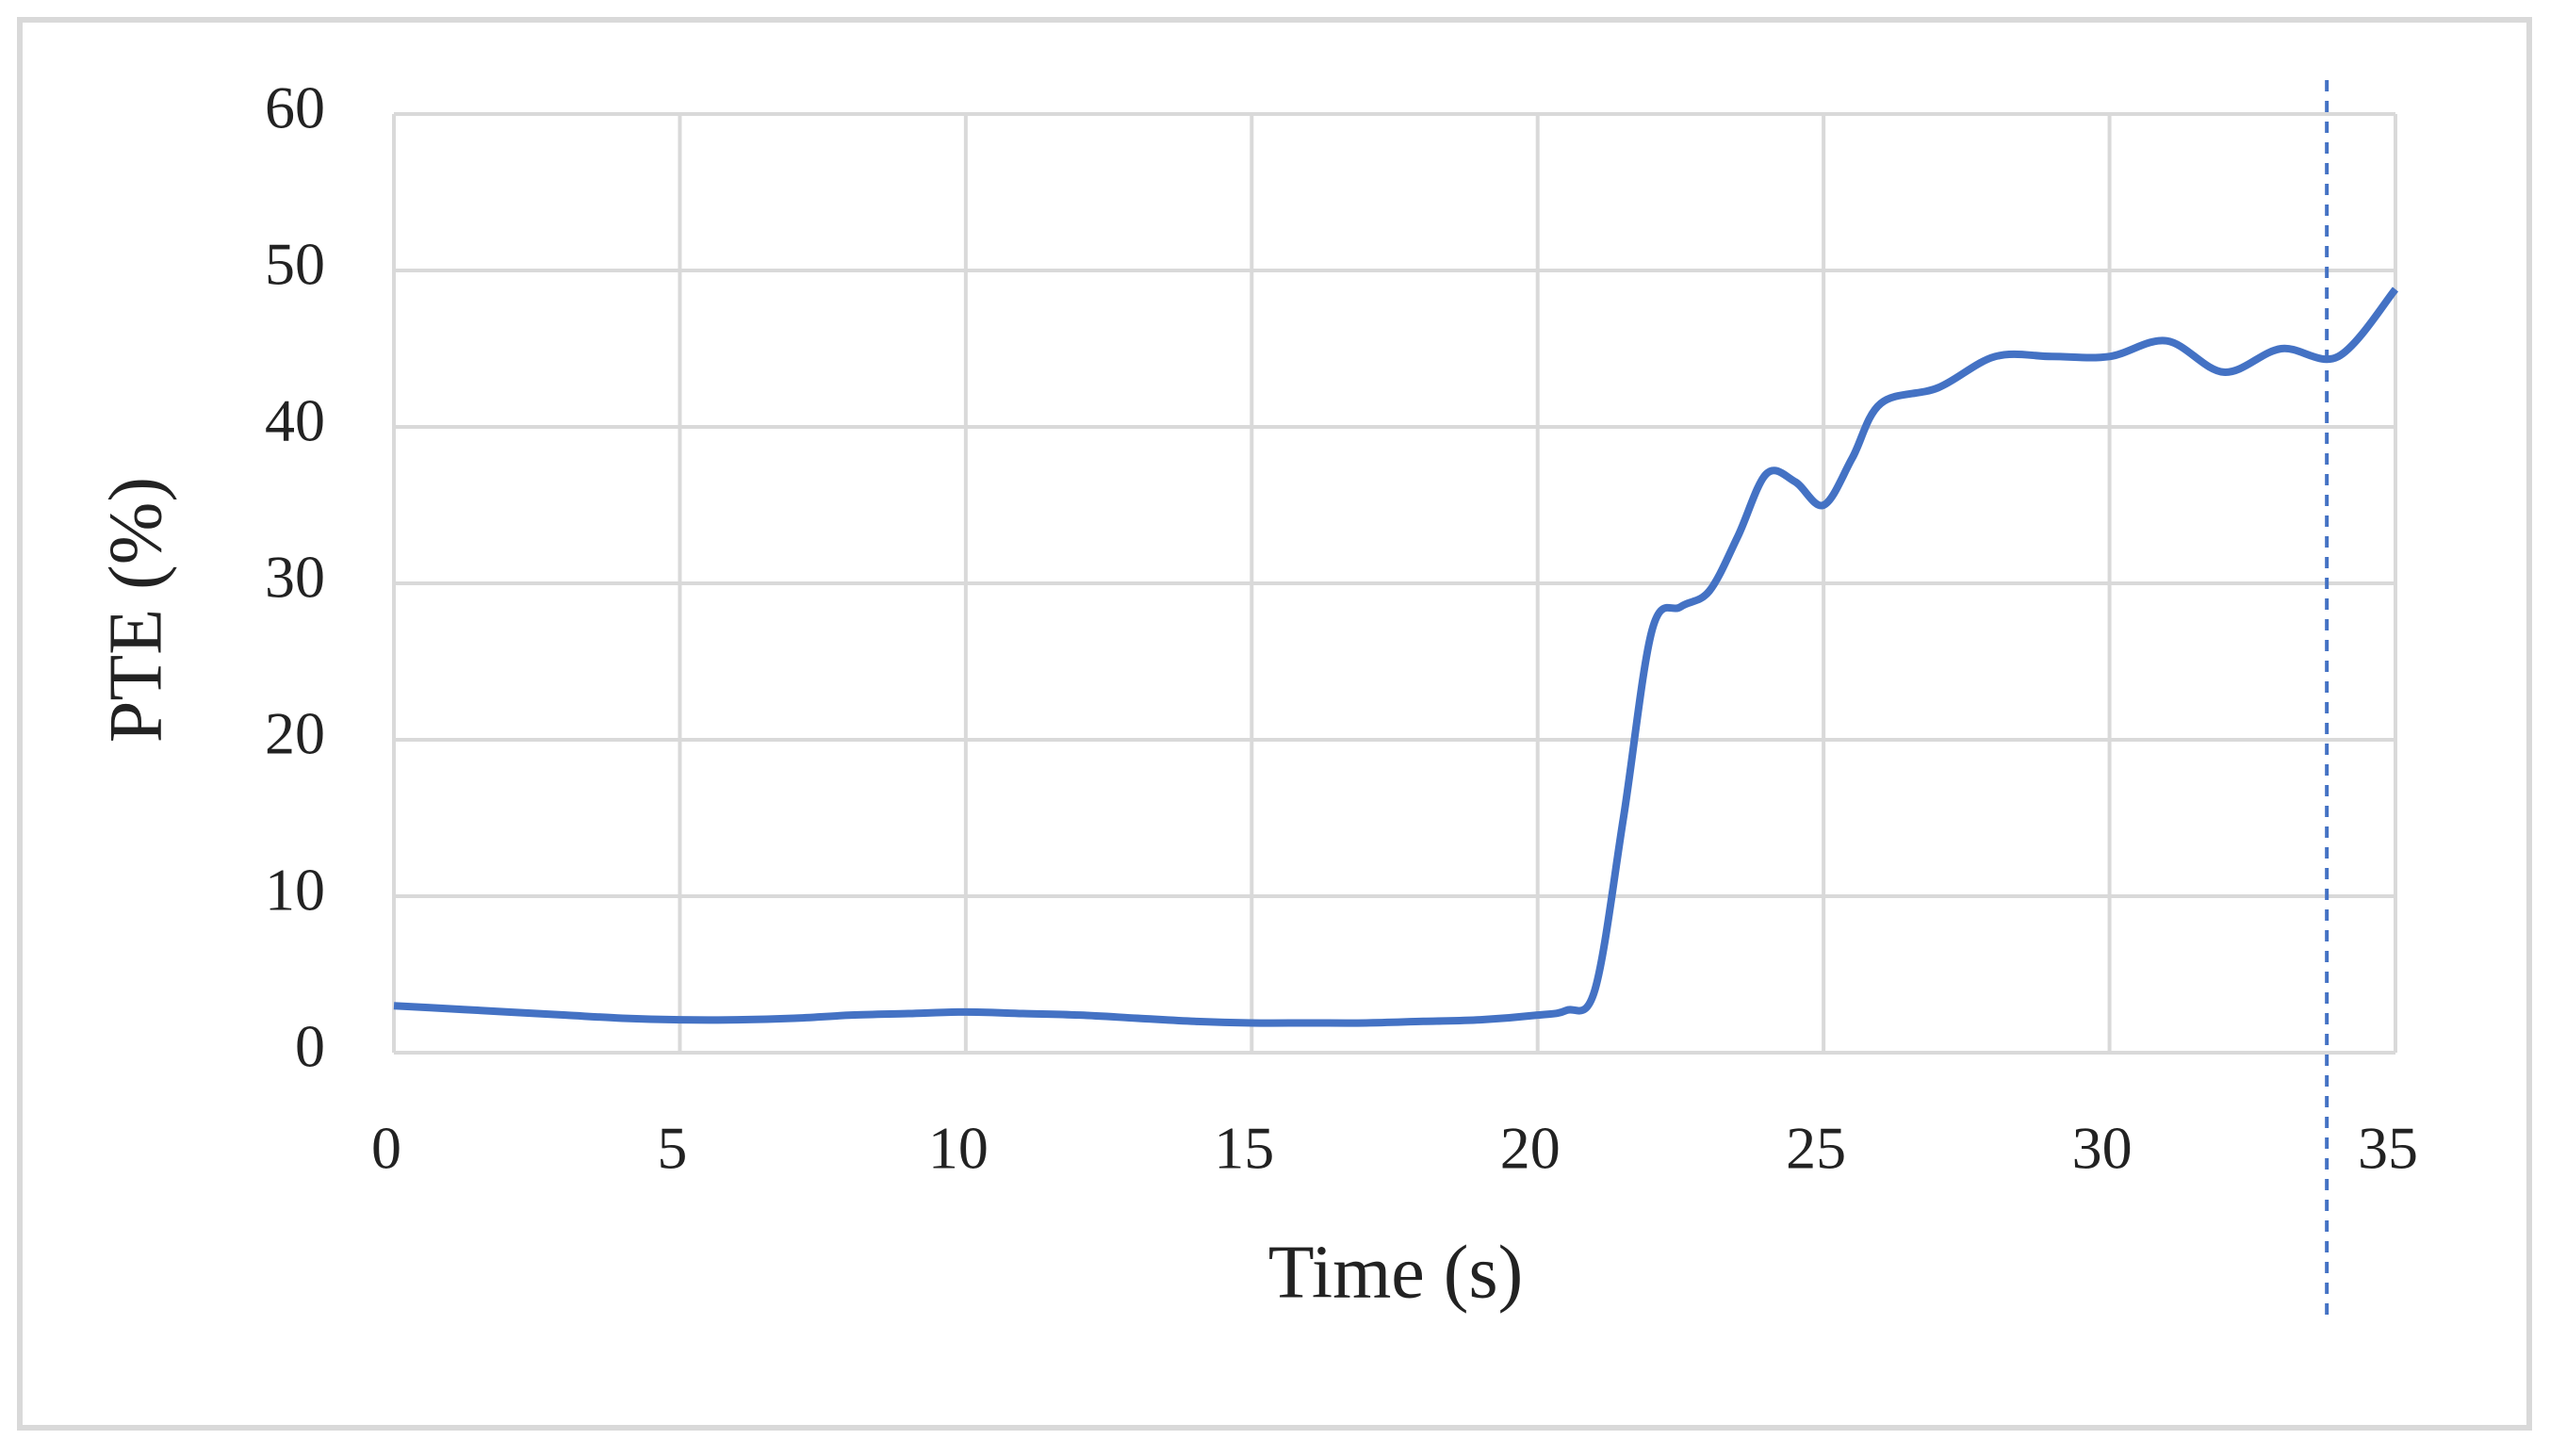  I want to click on y-tick-label: 20, so click(295, 733).